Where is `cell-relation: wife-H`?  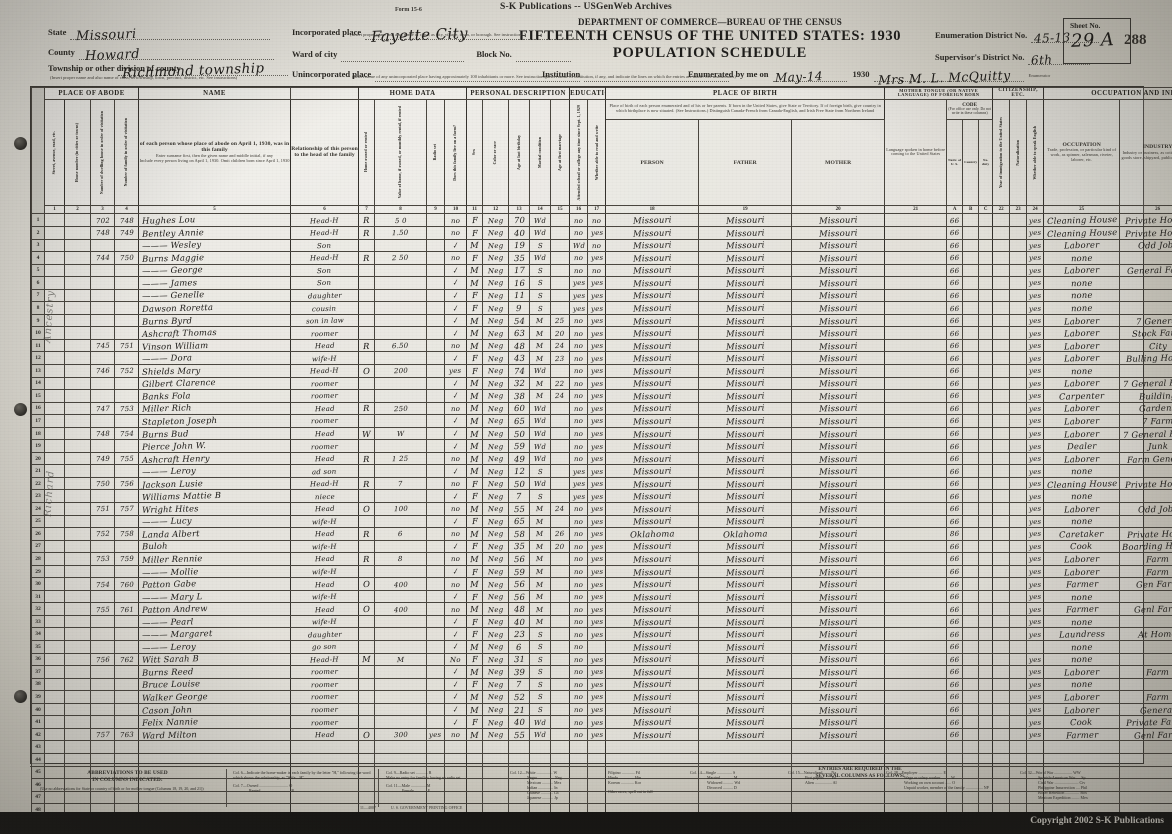 cell-relation: wife-H is located at coordinates (325, 546).